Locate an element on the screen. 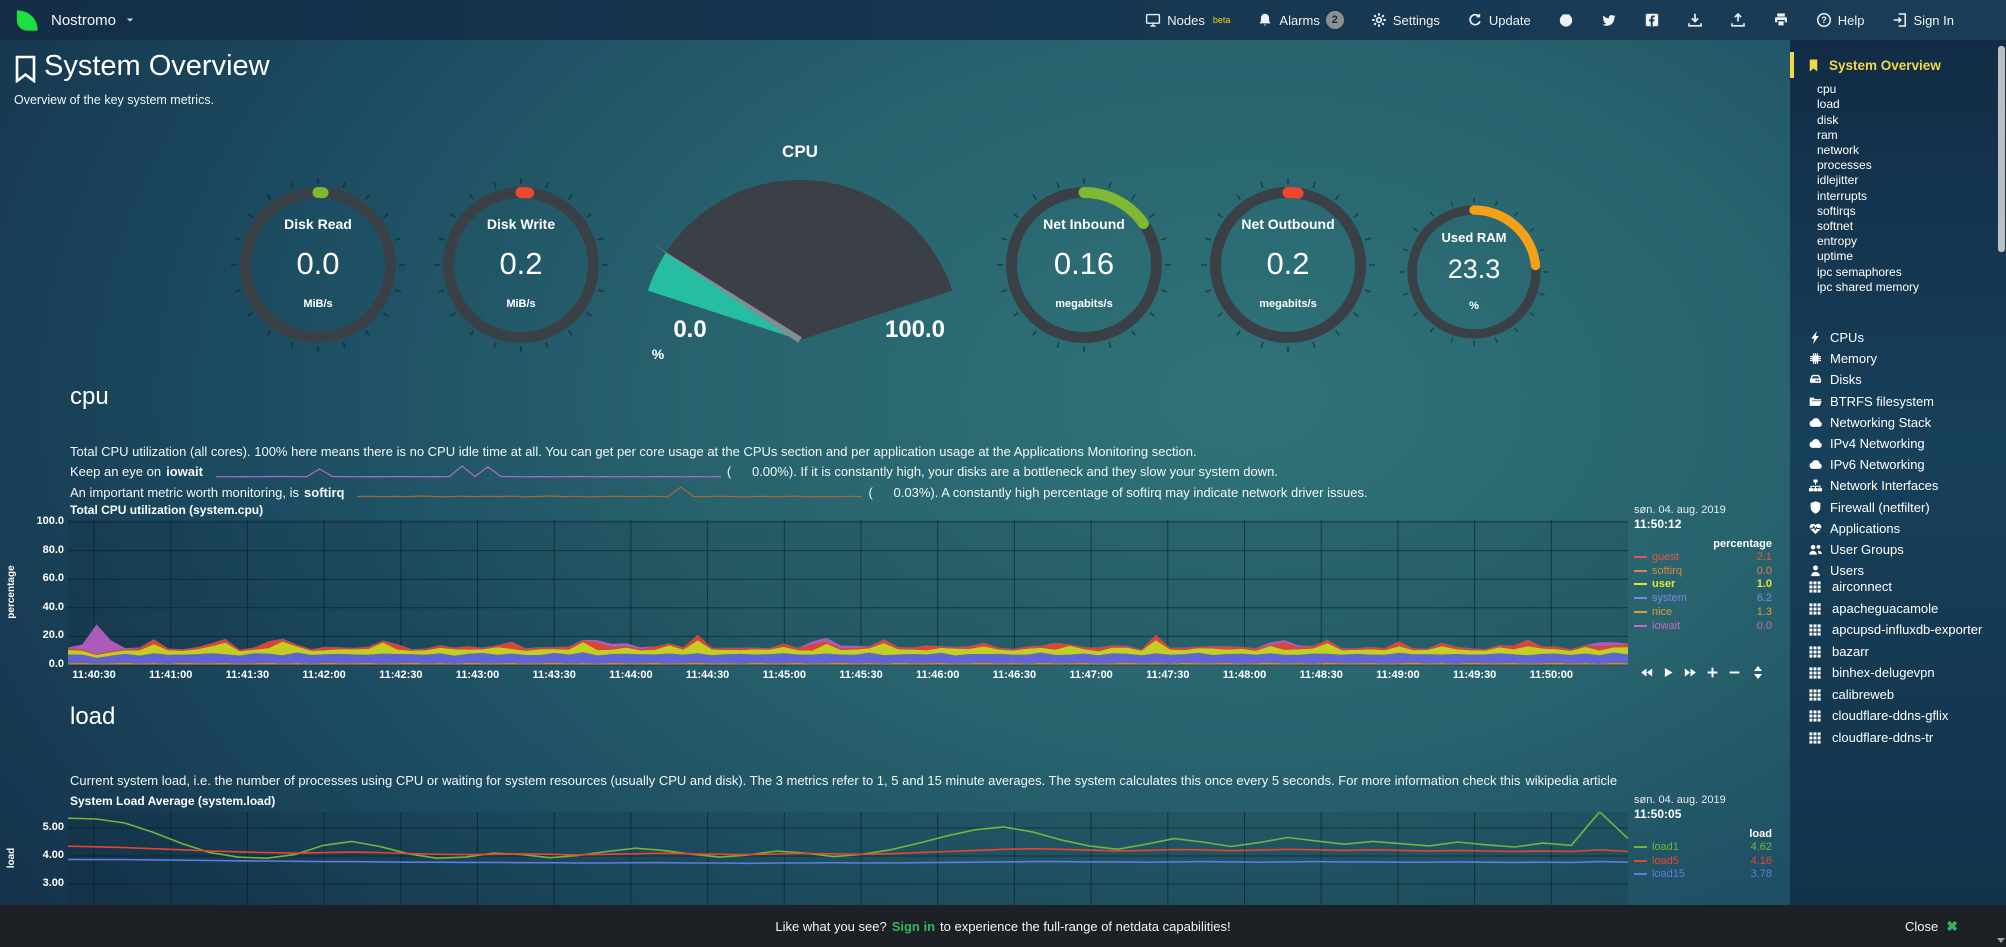  sidebar-subitem-ipc-shared-memory: ipc shared memory is located at coordinates (1868, 286).